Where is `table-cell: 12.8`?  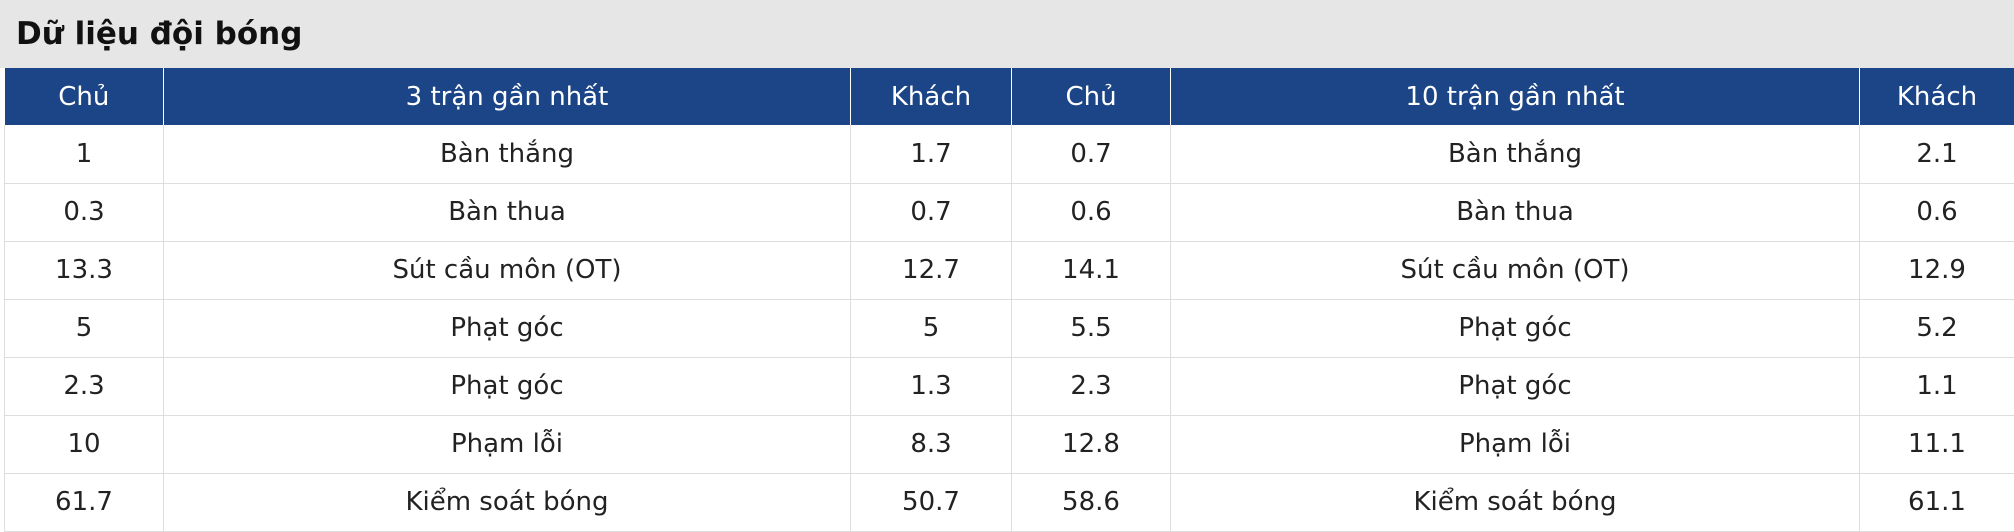 table-cell: 12.8 is located at coordinates (1091, 444).